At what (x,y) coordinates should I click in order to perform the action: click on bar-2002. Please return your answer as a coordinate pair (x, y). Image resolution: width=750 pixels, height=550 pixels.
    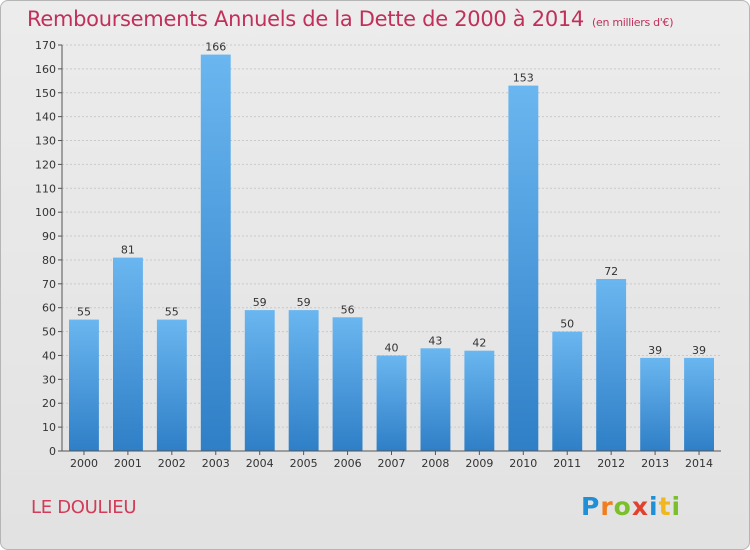
    Looking at the image, I should click on (171, 385).